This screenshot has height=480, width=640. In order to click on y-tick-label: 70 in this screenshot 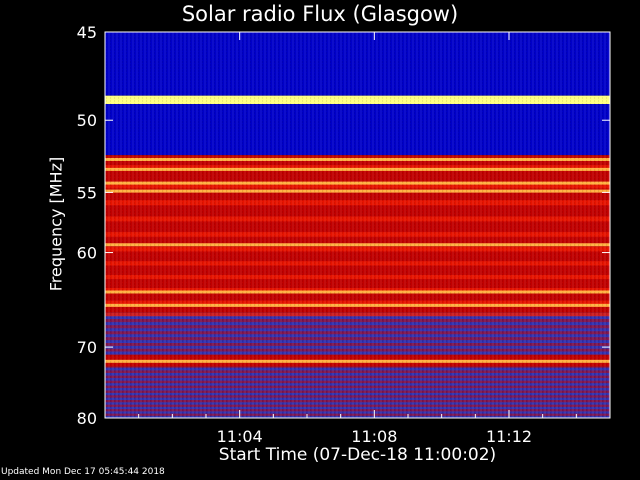, I will do `click(87, 347)`.